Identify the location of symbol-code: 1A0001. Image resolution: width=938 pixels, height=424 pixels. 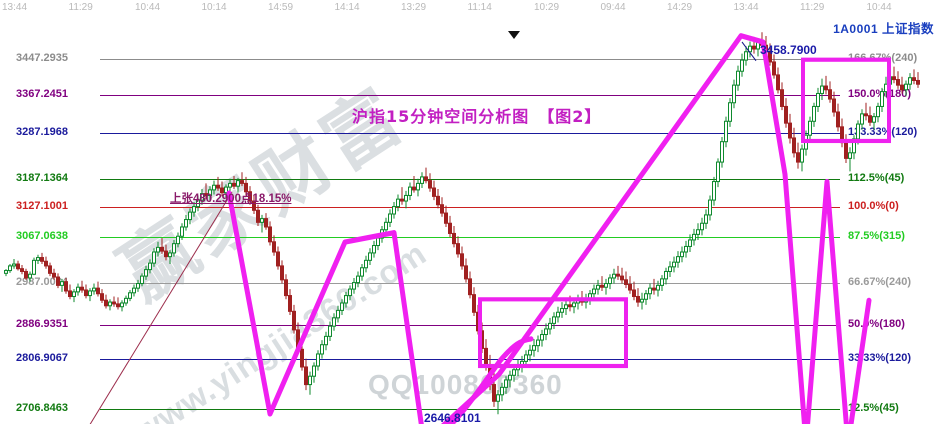
(856, 29).